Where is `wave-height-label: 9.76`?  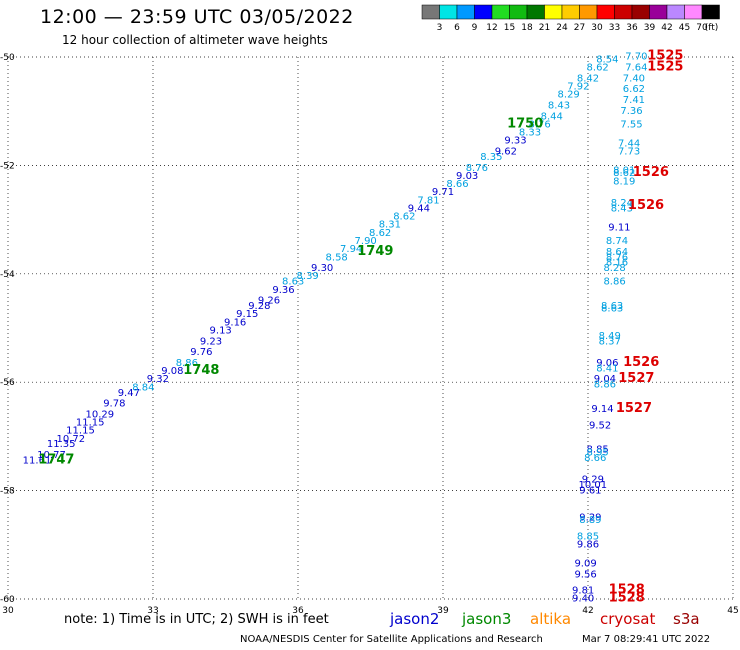 wave-height-label: 9.76 is located at coordinates (201, 352).